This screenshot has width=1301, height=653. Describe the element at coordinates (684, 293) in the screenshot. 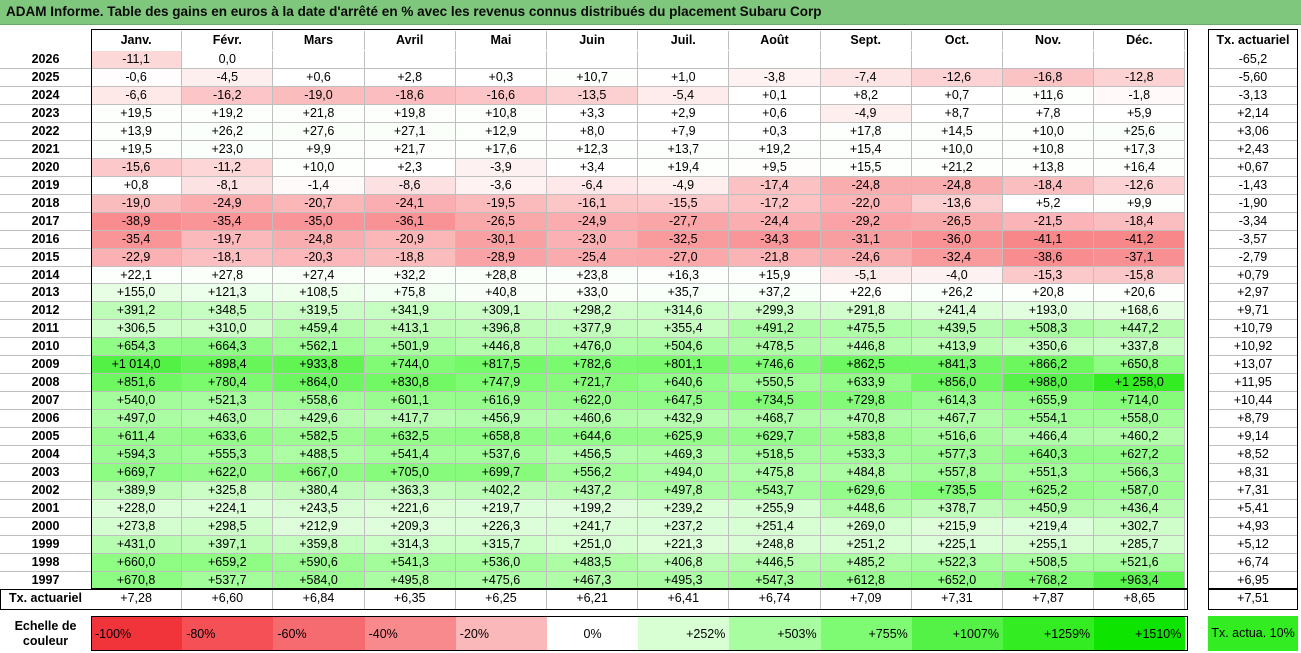

I see `heat-cell: +35,7` at that location.